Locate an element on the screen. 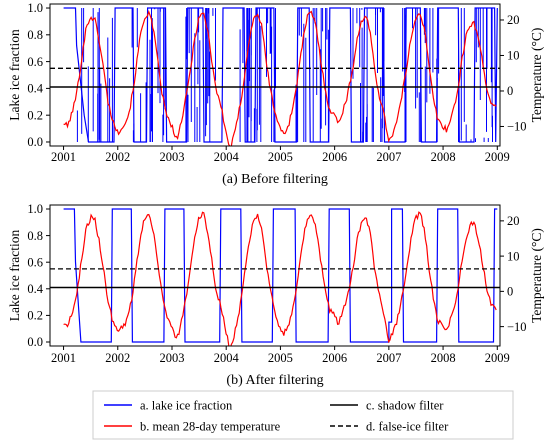 Image resolution: width=550 pixels, height=447 pixels. legend-label-temperature: b. mean 28-day temperature is located at coordinates (210, 427).